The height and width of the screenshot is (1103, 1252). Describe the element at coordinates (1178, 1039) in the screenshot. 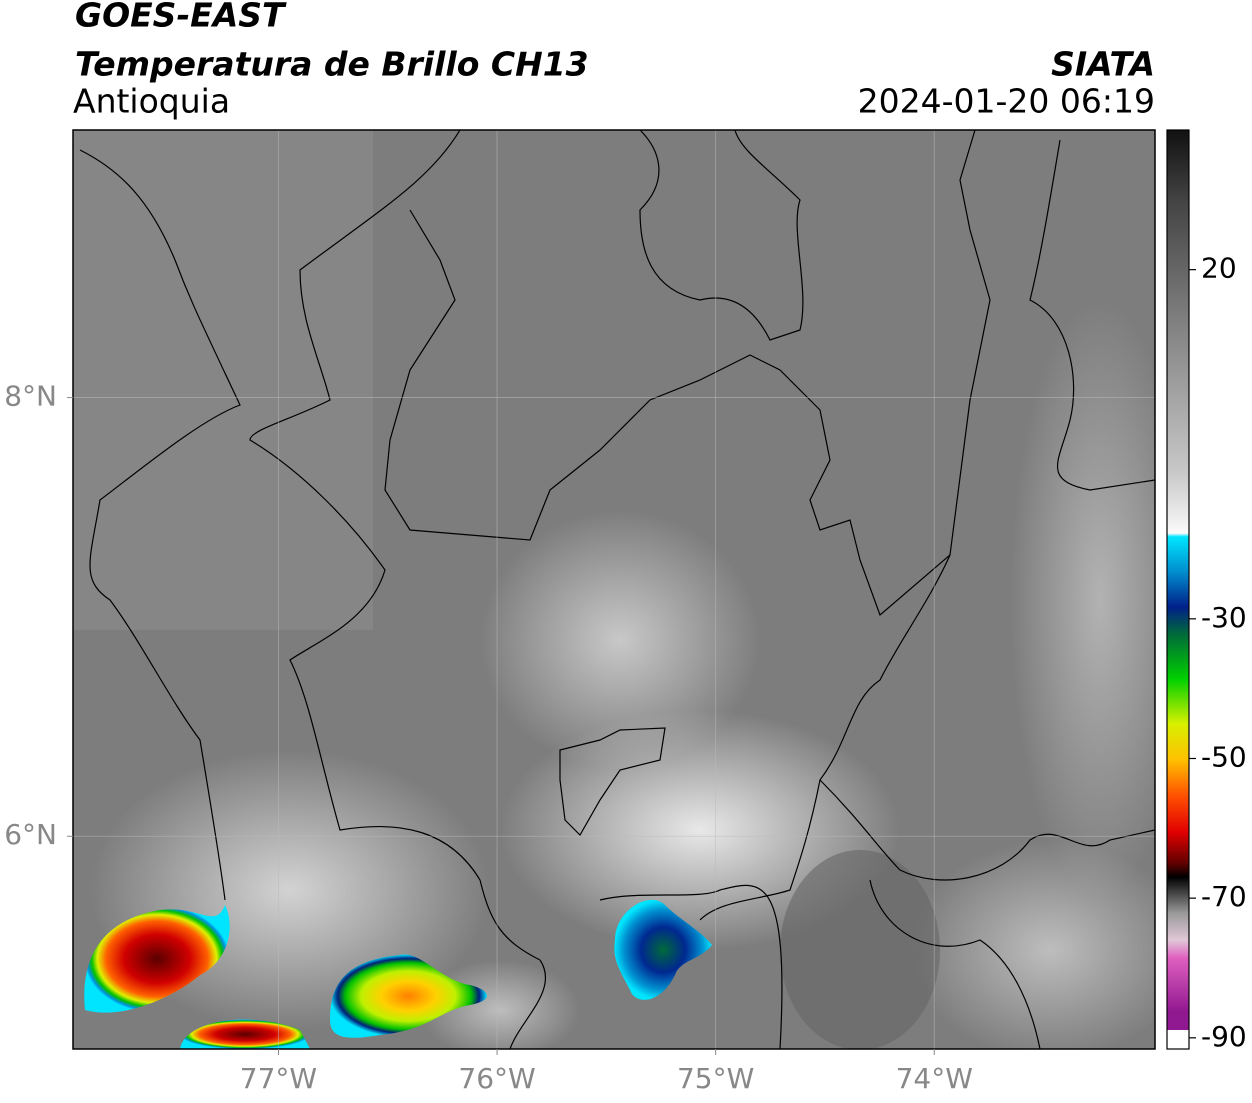

I see `colorbar-extension` at that location.